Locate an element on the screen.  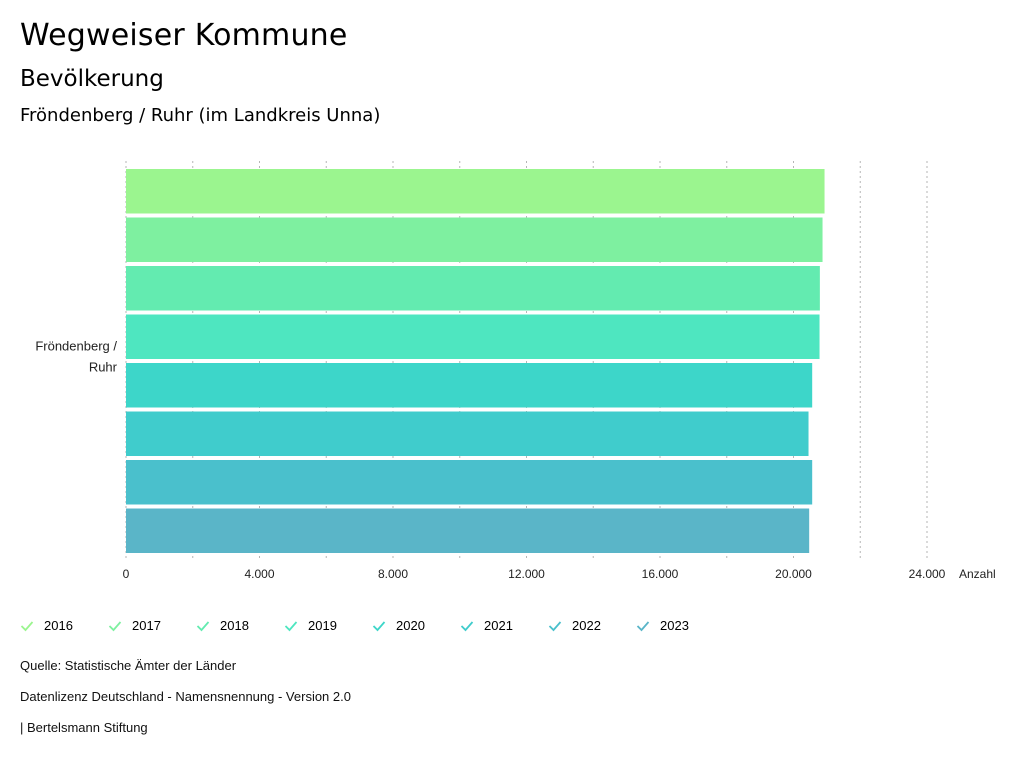
legend-label: 2021 is located at coordinates (498, 625).